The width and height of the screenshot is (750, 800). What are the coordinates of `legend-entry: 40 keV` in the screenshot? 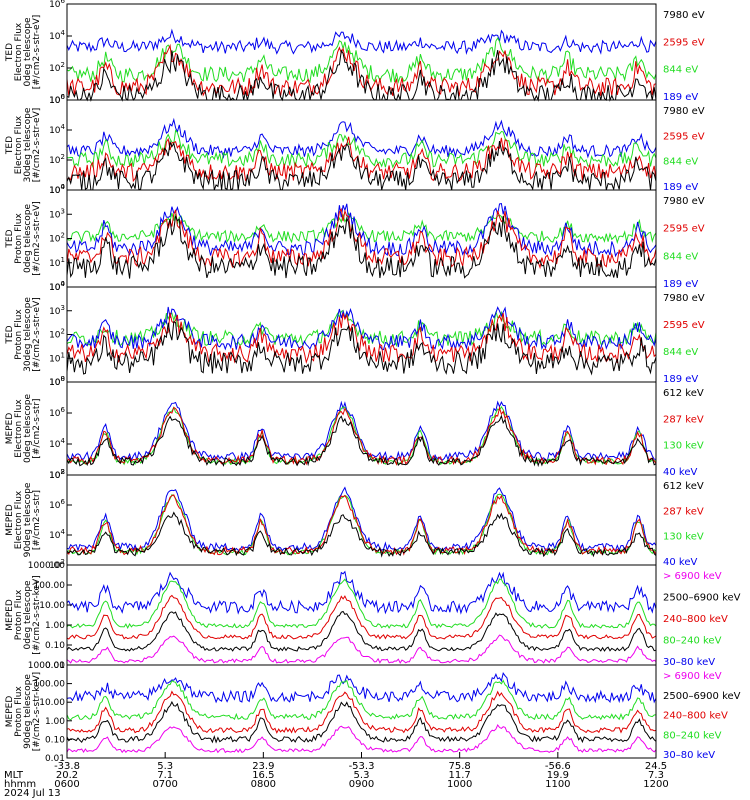 It's located at (680, 562).